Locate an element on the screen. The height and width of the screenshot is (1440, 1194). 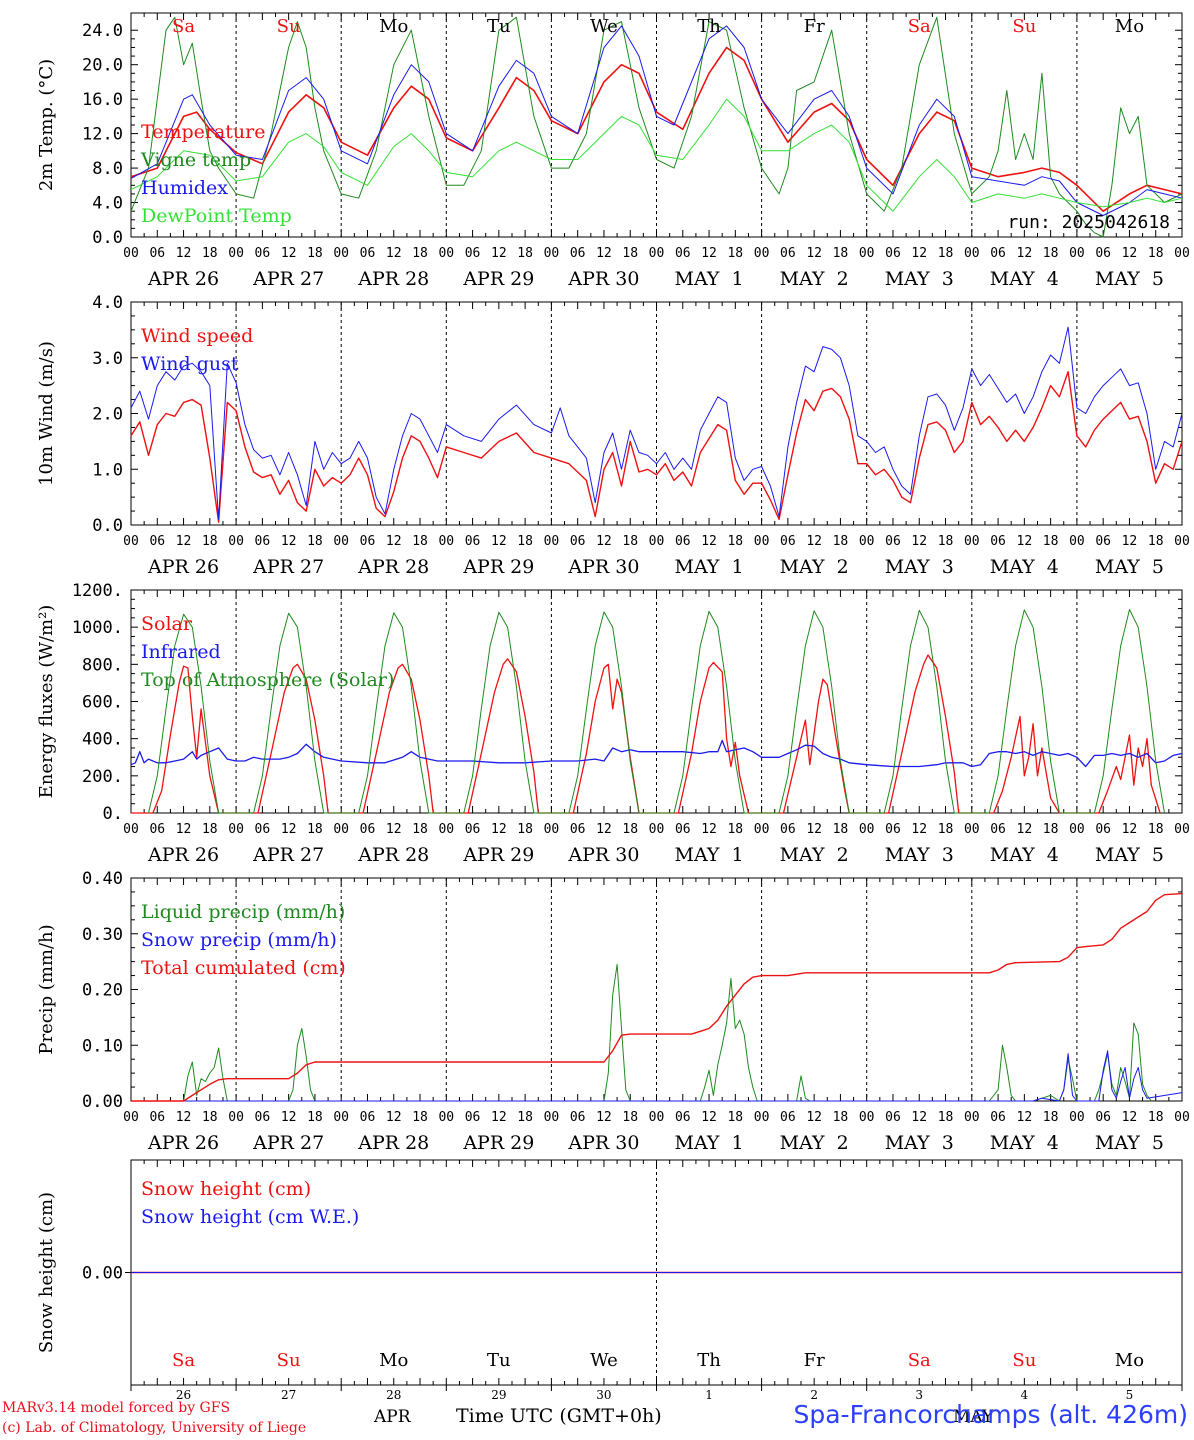
y-tick-label: 4.0 is located at coordinates (107, 204).